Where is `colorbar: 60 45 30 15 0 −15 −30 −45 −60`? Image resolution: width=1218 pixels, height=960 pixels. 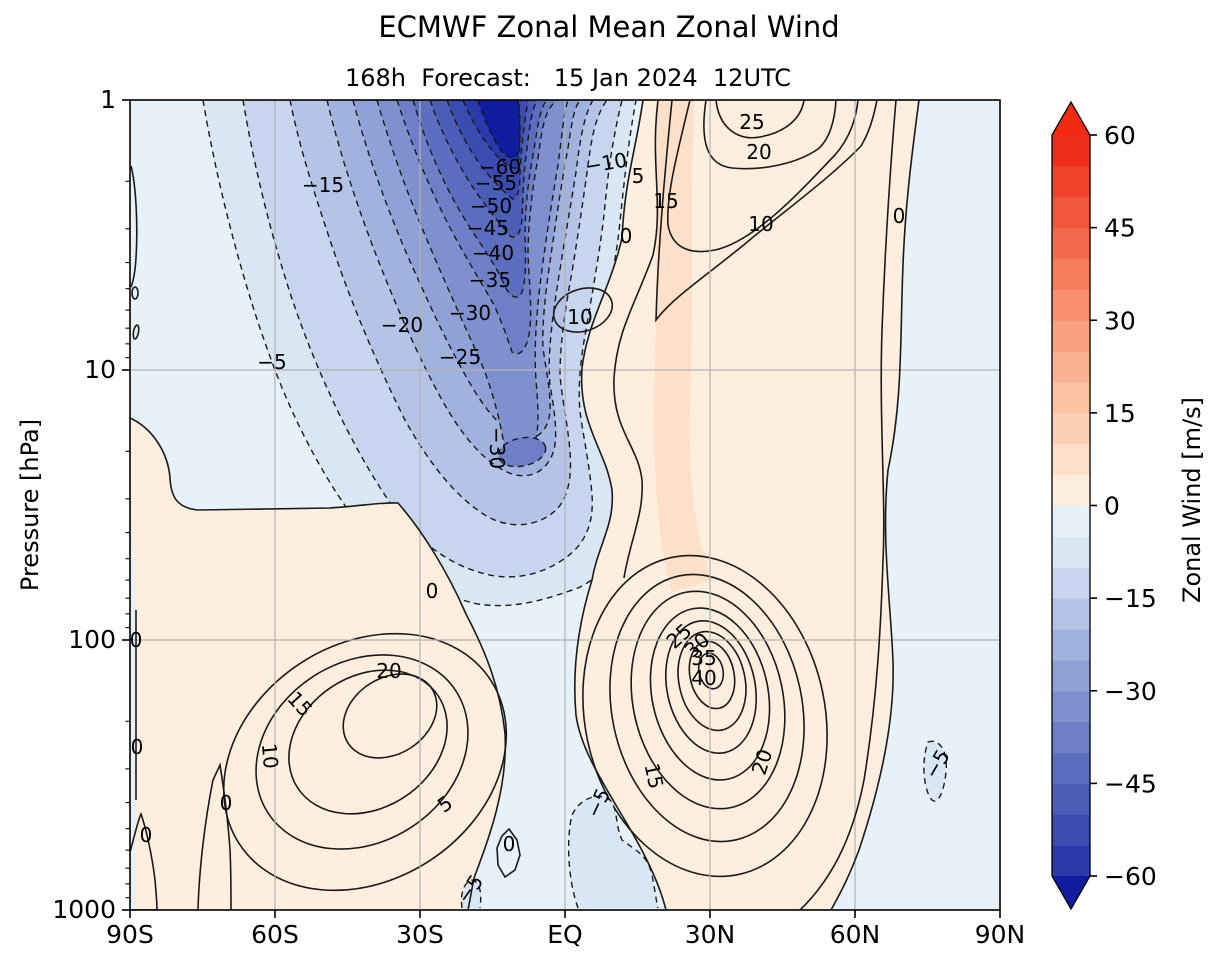 colorbar: 60 45 30 15 0 −15 −30 −45 −60 is located at coordinates (1104, 505).